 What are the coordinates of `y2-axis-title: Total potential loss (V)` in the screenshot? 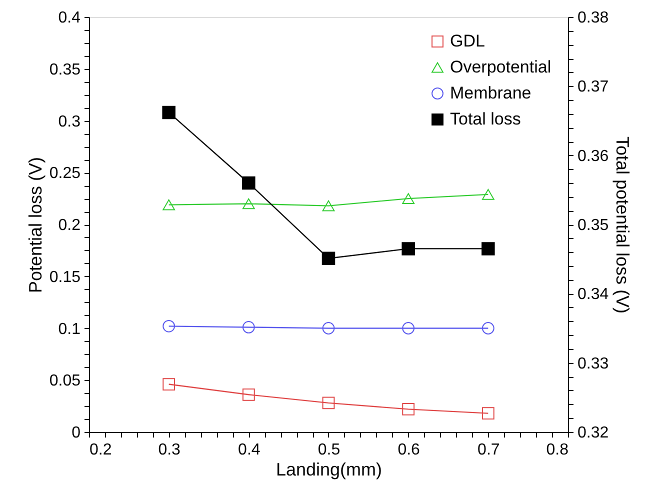 It's located at (622, 225).